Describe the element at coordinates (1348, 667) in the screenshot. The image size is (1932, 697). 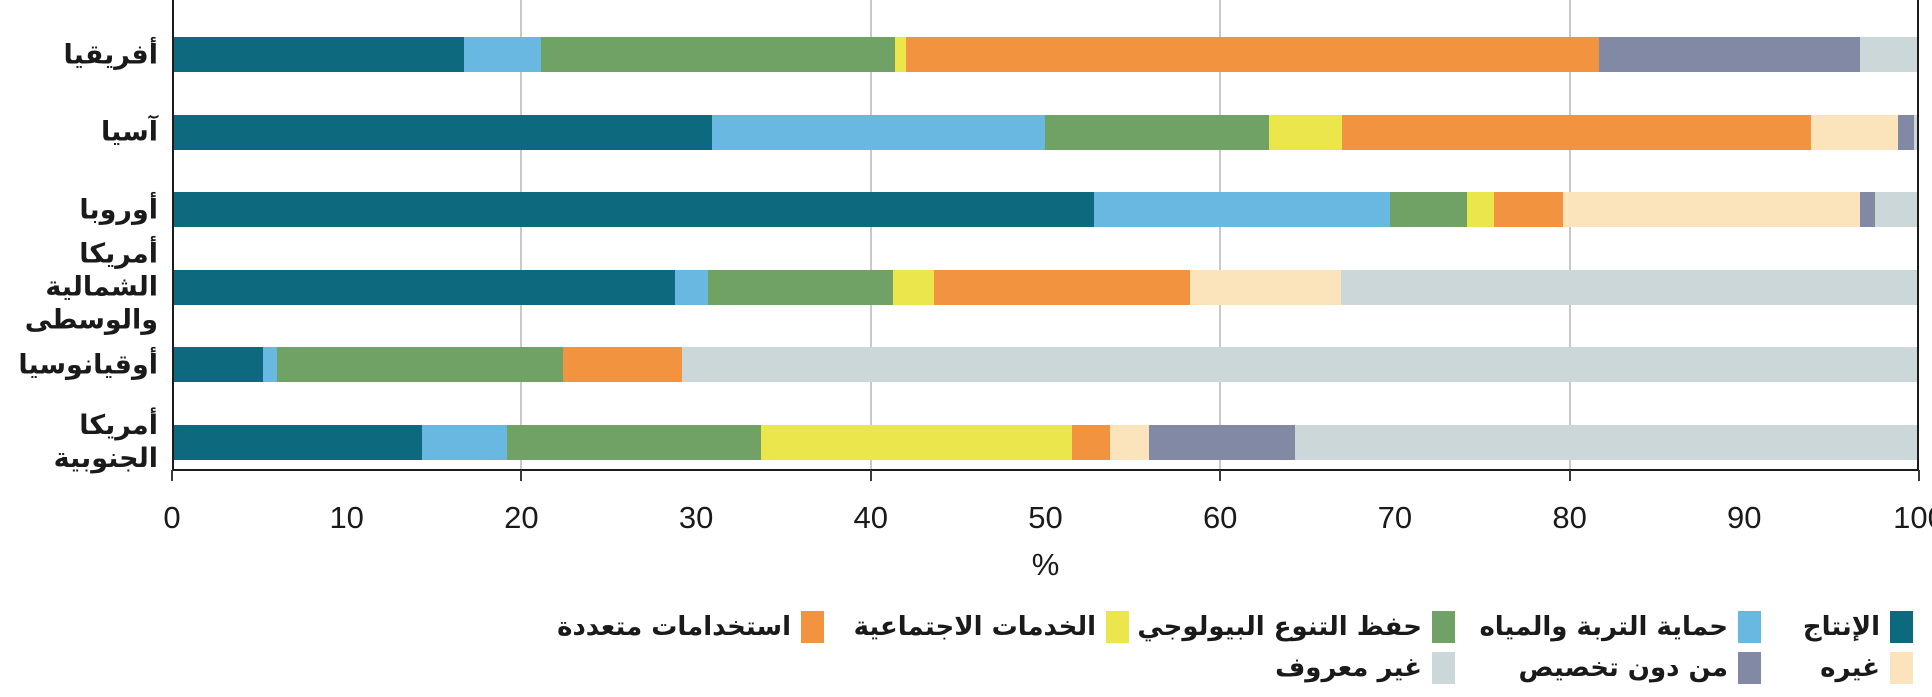
I see `legend-label: غير معروف` at that location.